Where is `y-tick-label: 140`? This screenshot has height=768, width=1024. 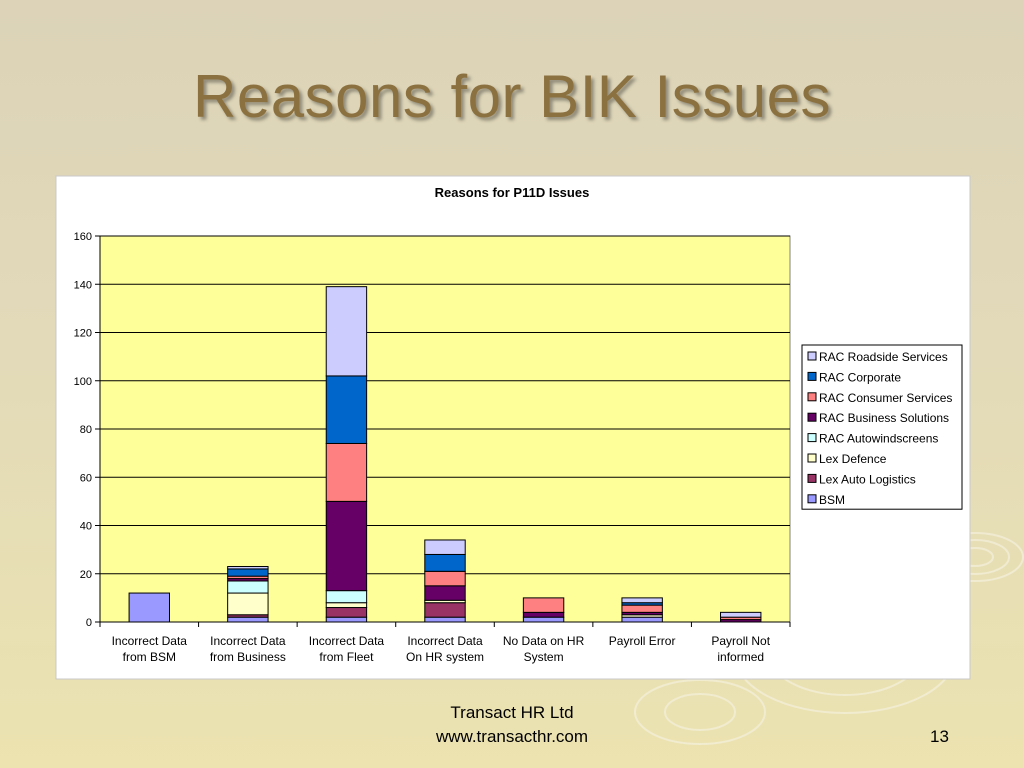 y-tick-label: 140 is located at coordinates (83, 285).